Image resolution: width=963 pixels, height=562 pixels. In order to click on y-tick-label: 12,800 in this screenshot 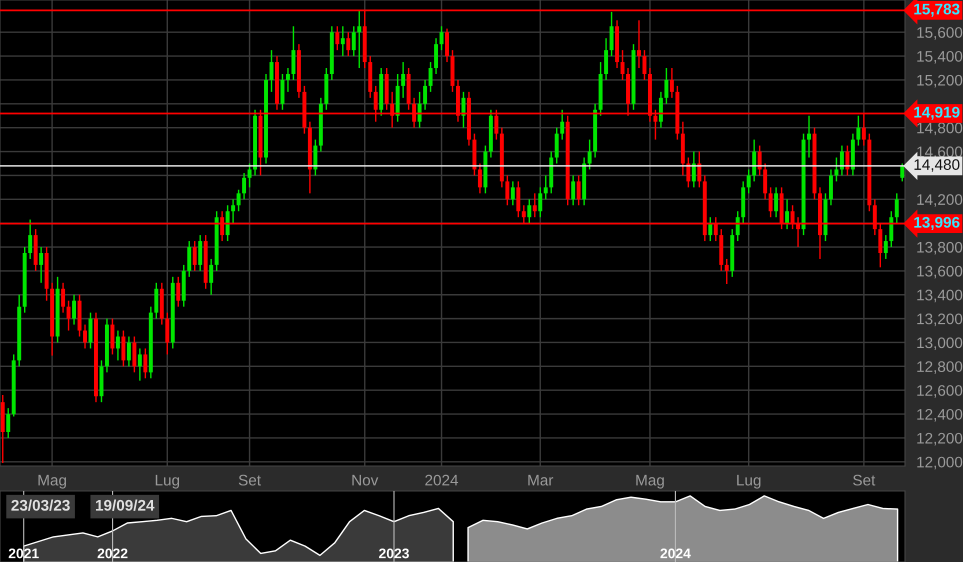, I will do `click(939, 367)`.